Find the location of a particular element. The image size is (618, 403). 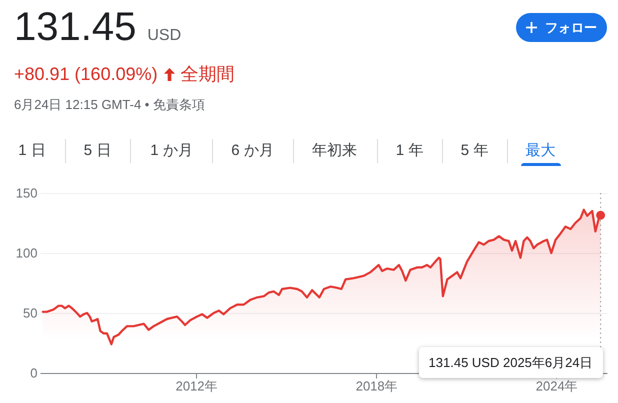

text: 5 日 is located at coordinates (98, 151).